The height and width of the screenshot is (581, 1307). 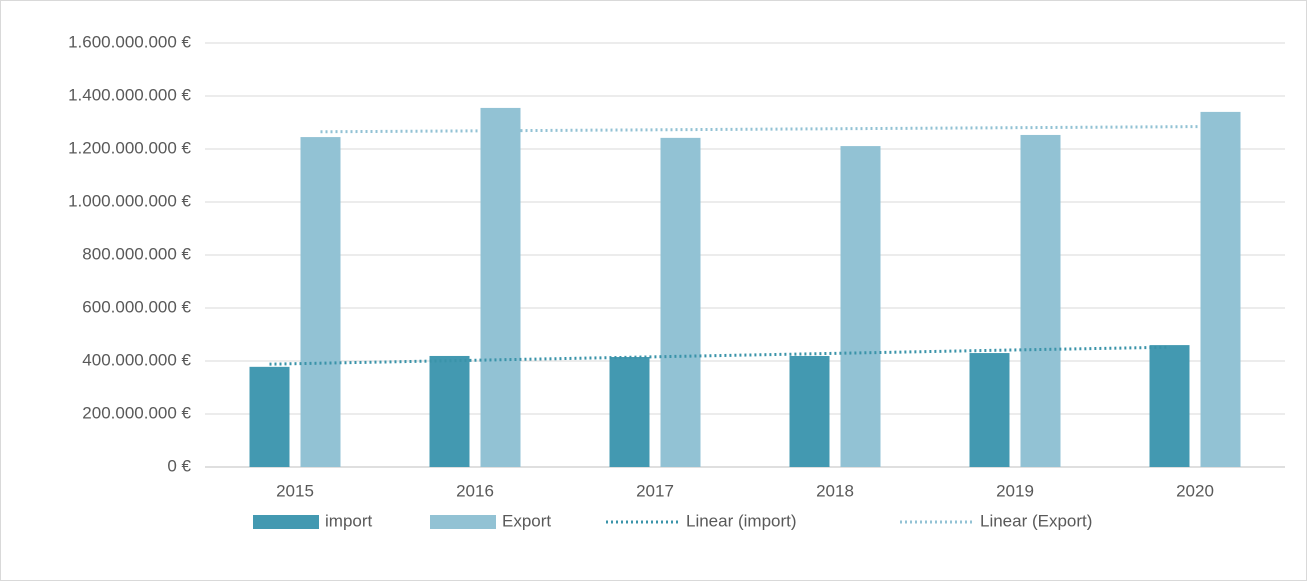 What do you see at coordinates (136, 412) in the screenshot?
I see `y-tick-label: 200.000.000 €` at bounding box center [136, 412].